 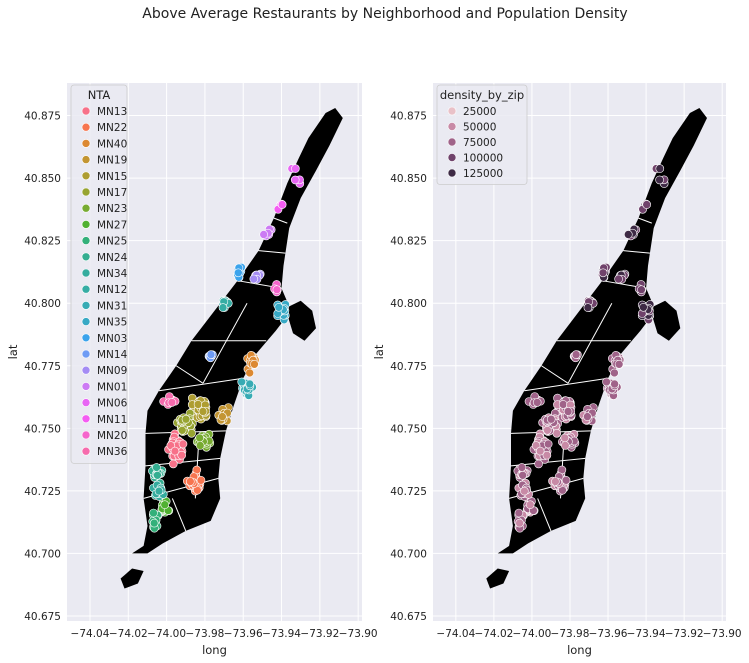 I want to click on right-legend-title: density_by_zip, so click(x=482, y=95).